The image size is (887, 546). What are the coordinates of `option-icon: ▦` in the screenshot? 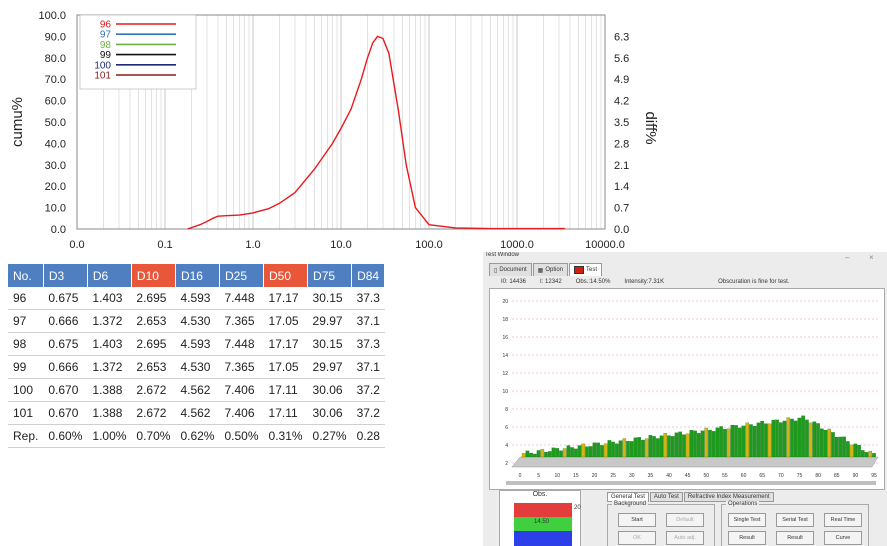 It's located at (540, 270).